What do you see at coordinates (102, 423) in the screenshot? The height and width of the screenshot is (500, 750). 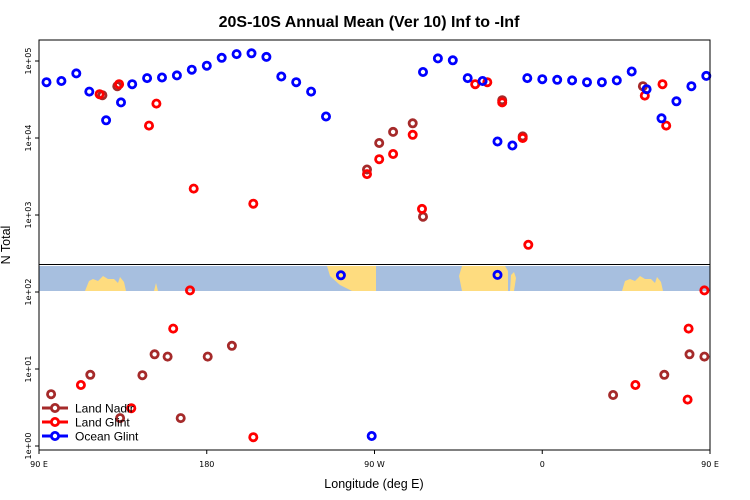 I see `legend-label: Land Glint` at bounding box center [102, 423].